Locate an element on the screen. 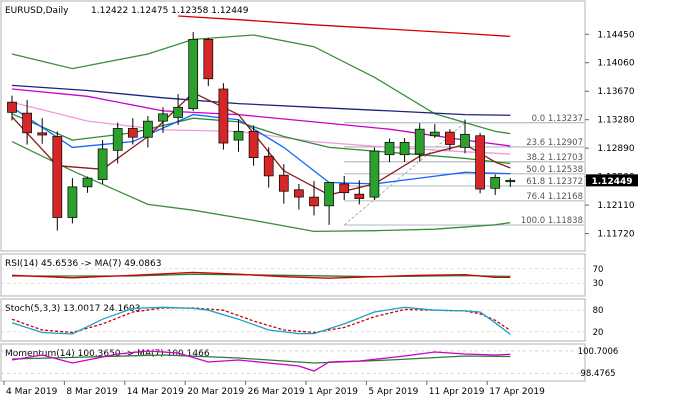 Image resolution: width=700 pixels, height=404 pixels. fib-trend-line is located at coordinates (404, 174).